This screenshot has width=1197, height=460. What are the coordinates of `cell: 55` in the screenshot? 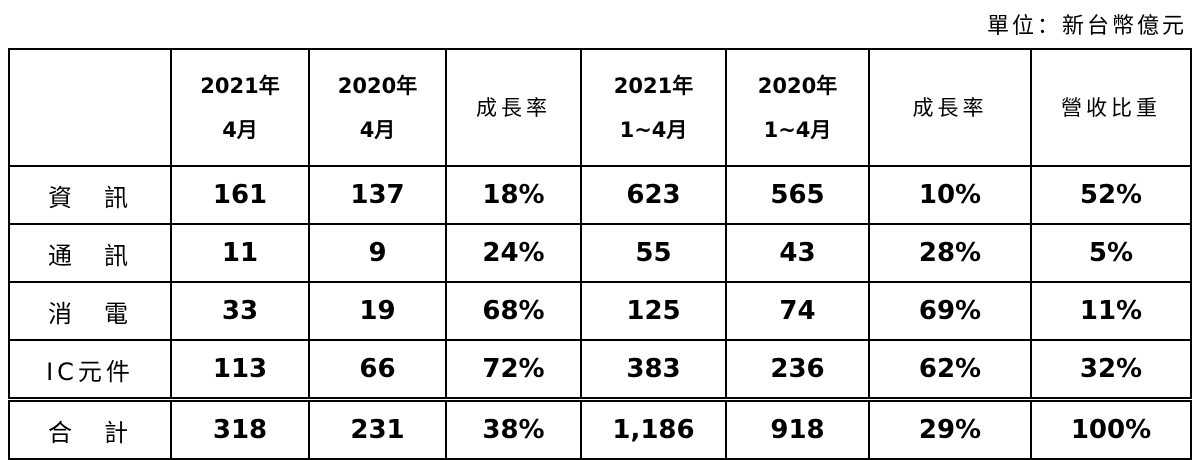 It's located at (653, 253).